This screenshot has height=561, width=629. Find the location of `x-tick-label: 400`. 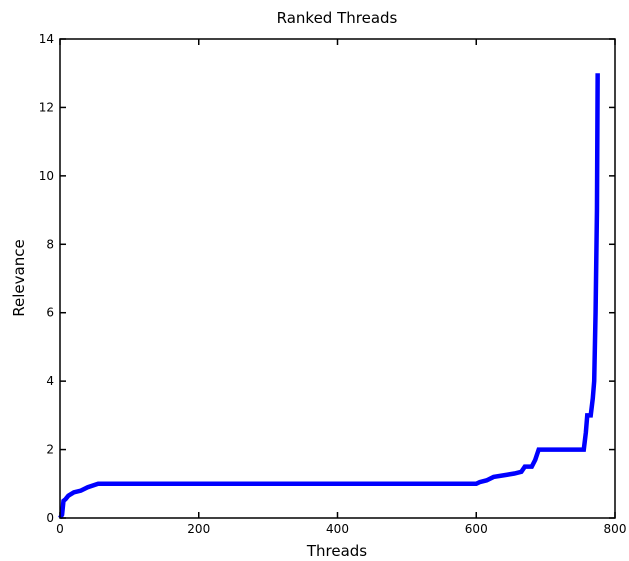

x-tick-label: 400 is located at coordinates (337, 529).